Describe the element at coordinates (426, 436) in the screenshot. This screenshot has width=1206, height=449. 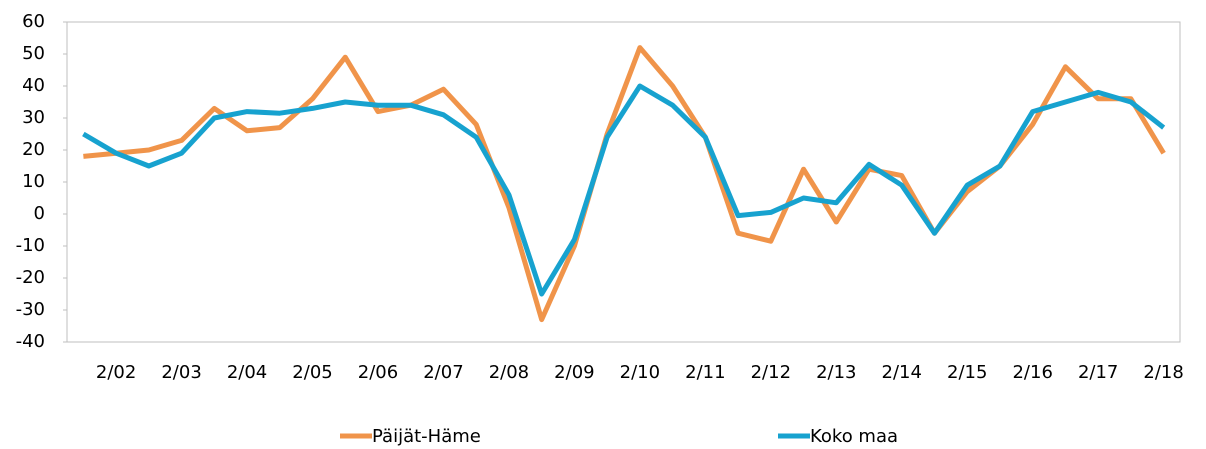
I see `legend-label: Päijät-Häme` at that location.